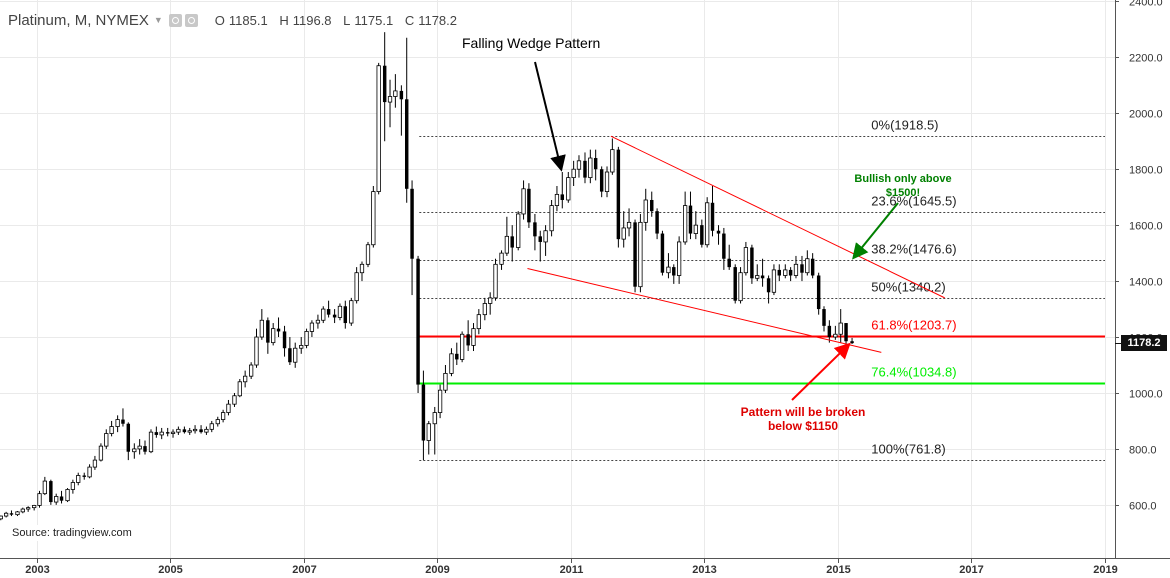  I want to click on open-value: 1185.1, so click(248, 20).